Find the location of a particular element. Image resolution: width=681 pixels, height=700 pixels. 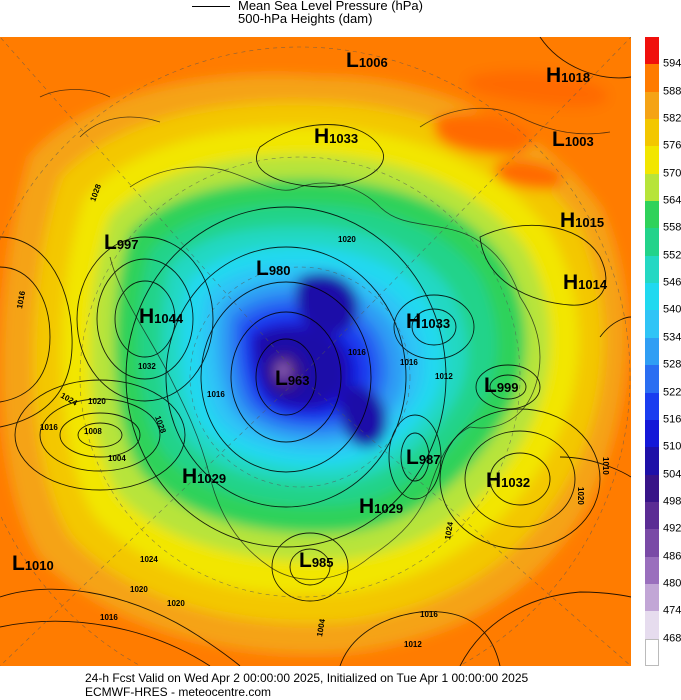

isobar-label: 1008 is located at coordinates (93, 431).